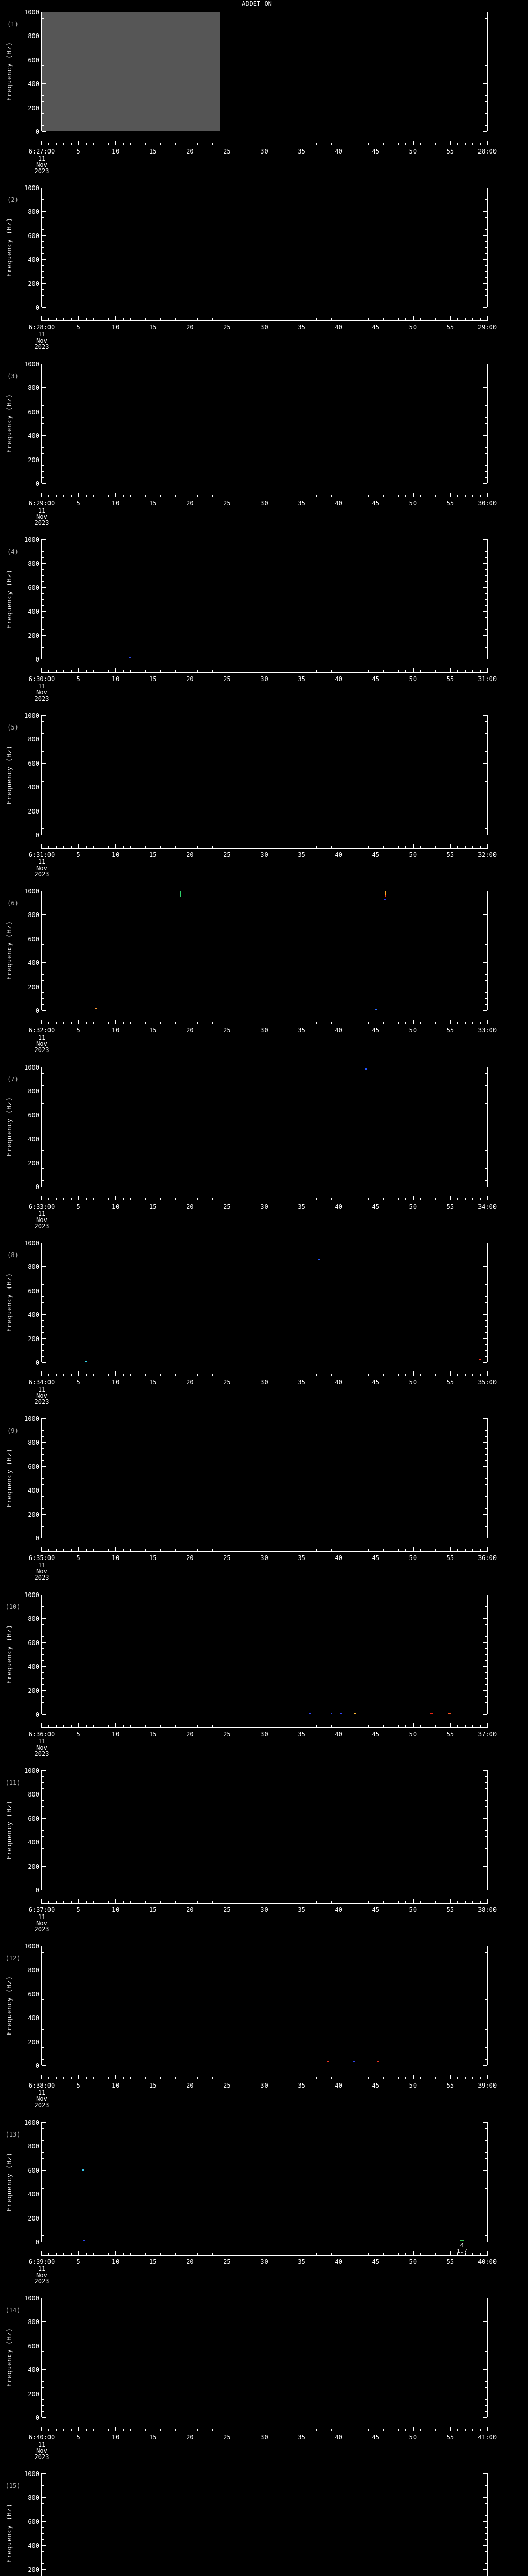  What do you see at coordinates (487, 1558) in the screenshot?
I see `x-end-time-label: 36:00` at bounding box center [487, 1558].